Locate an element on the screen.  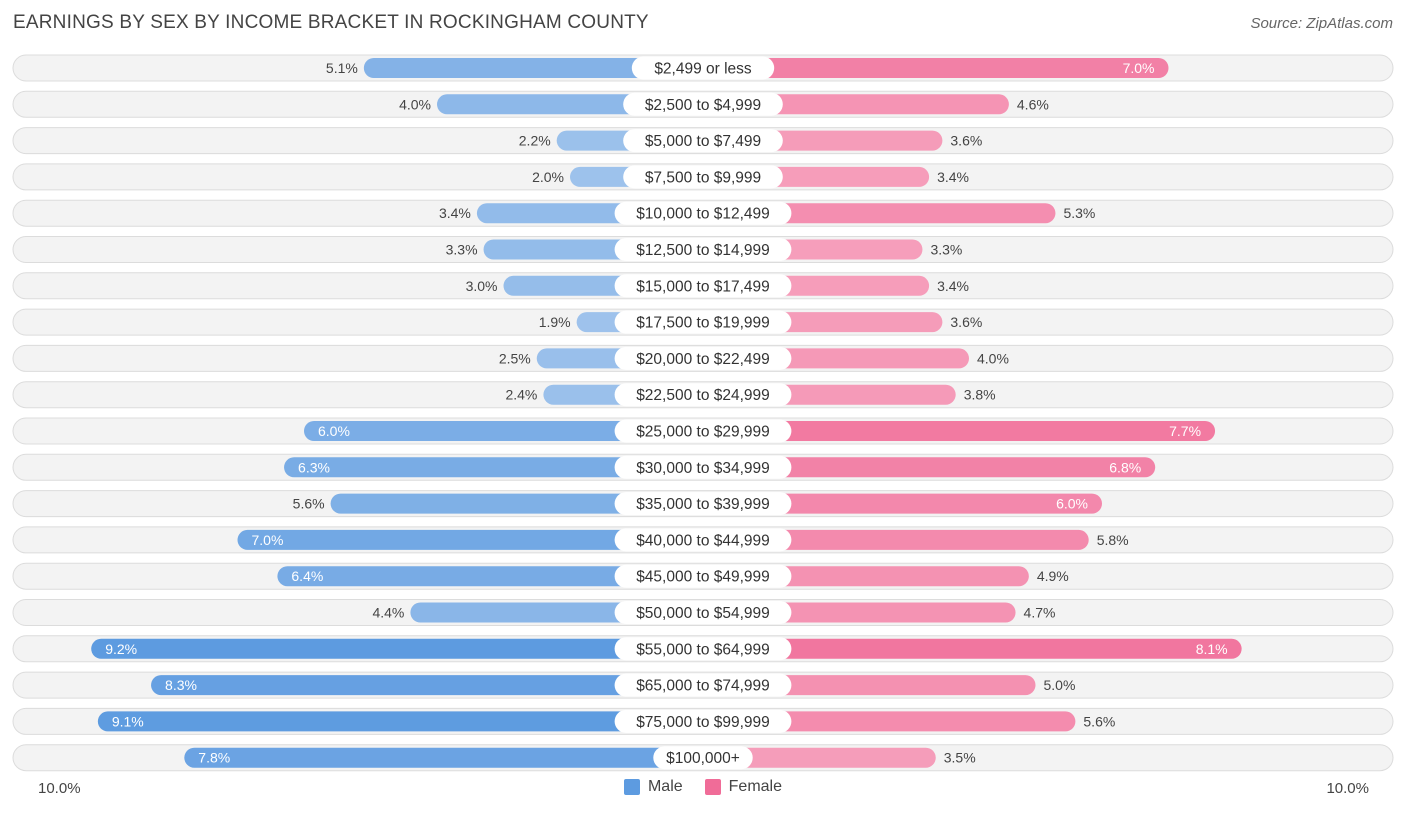
category-label: $5,000 to $7,499 is located at coordinates (703, 141).